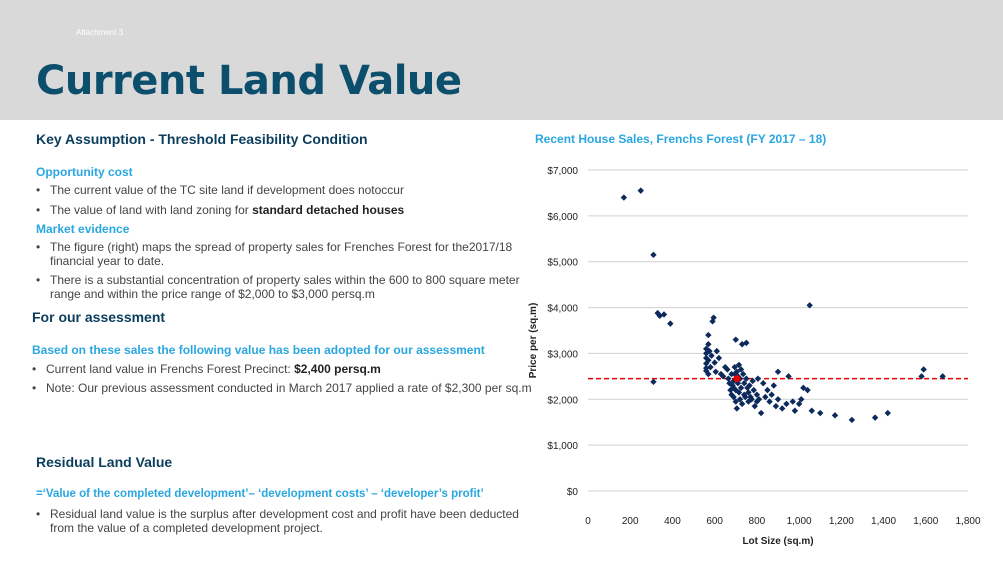 This screenshot has width=1003, height=564. I want to click on x-tick-label: 1,400, so click(883, 521).